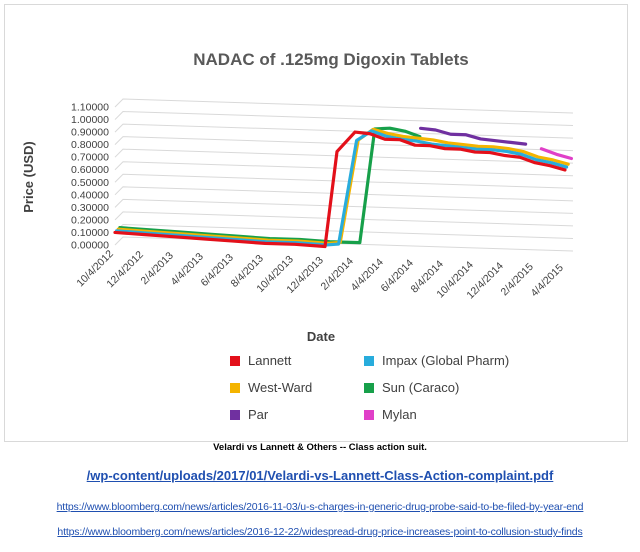  What do you see at coordinates (90, 233) in the screenshot?
I see `y-tick-label: 0.10000` at bounding box center [90, 233].